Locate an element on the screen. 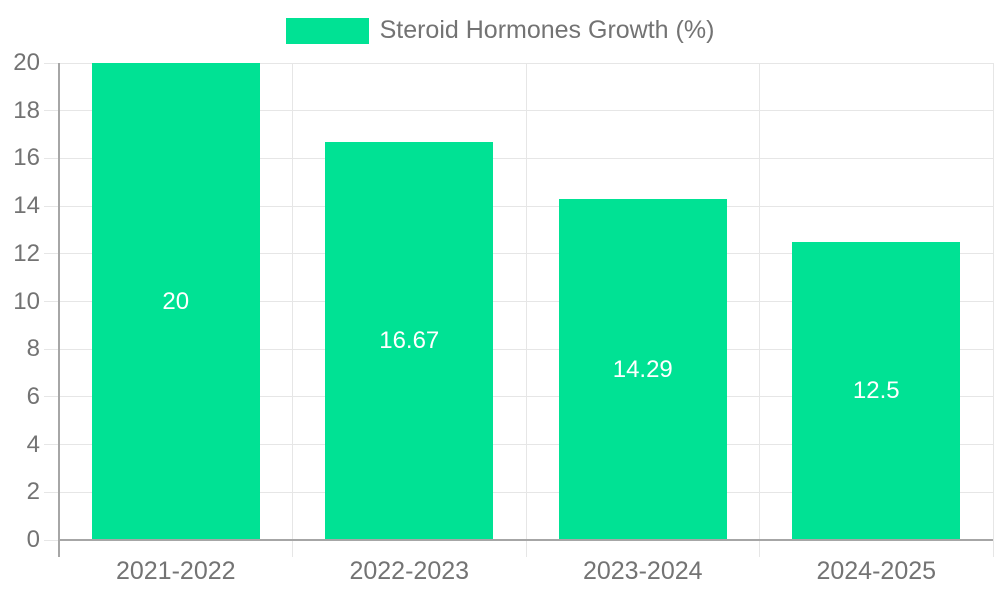 The image size is (1000, 600). y-axis-tick-label: 8 is located at coordinates (33, 349).